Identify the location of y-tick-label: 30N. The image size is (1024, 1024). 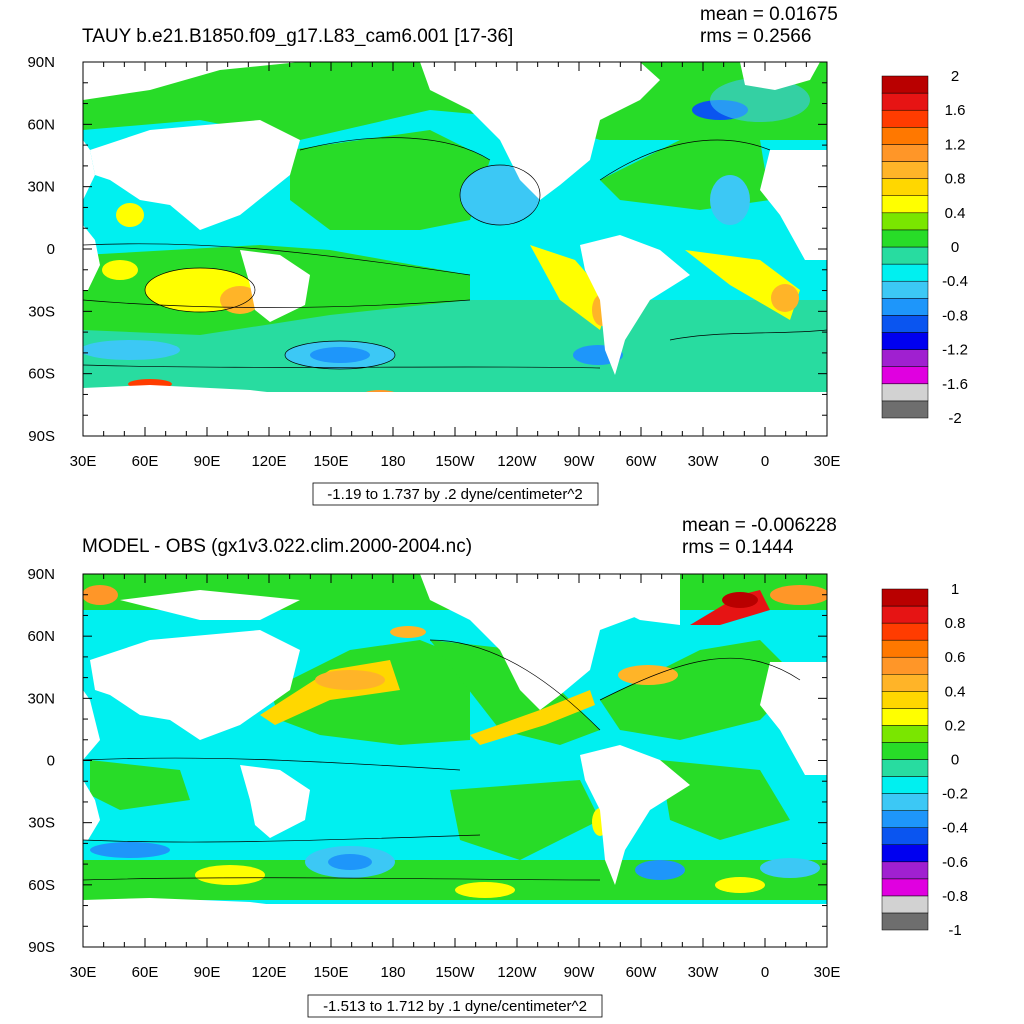
(41, 698).